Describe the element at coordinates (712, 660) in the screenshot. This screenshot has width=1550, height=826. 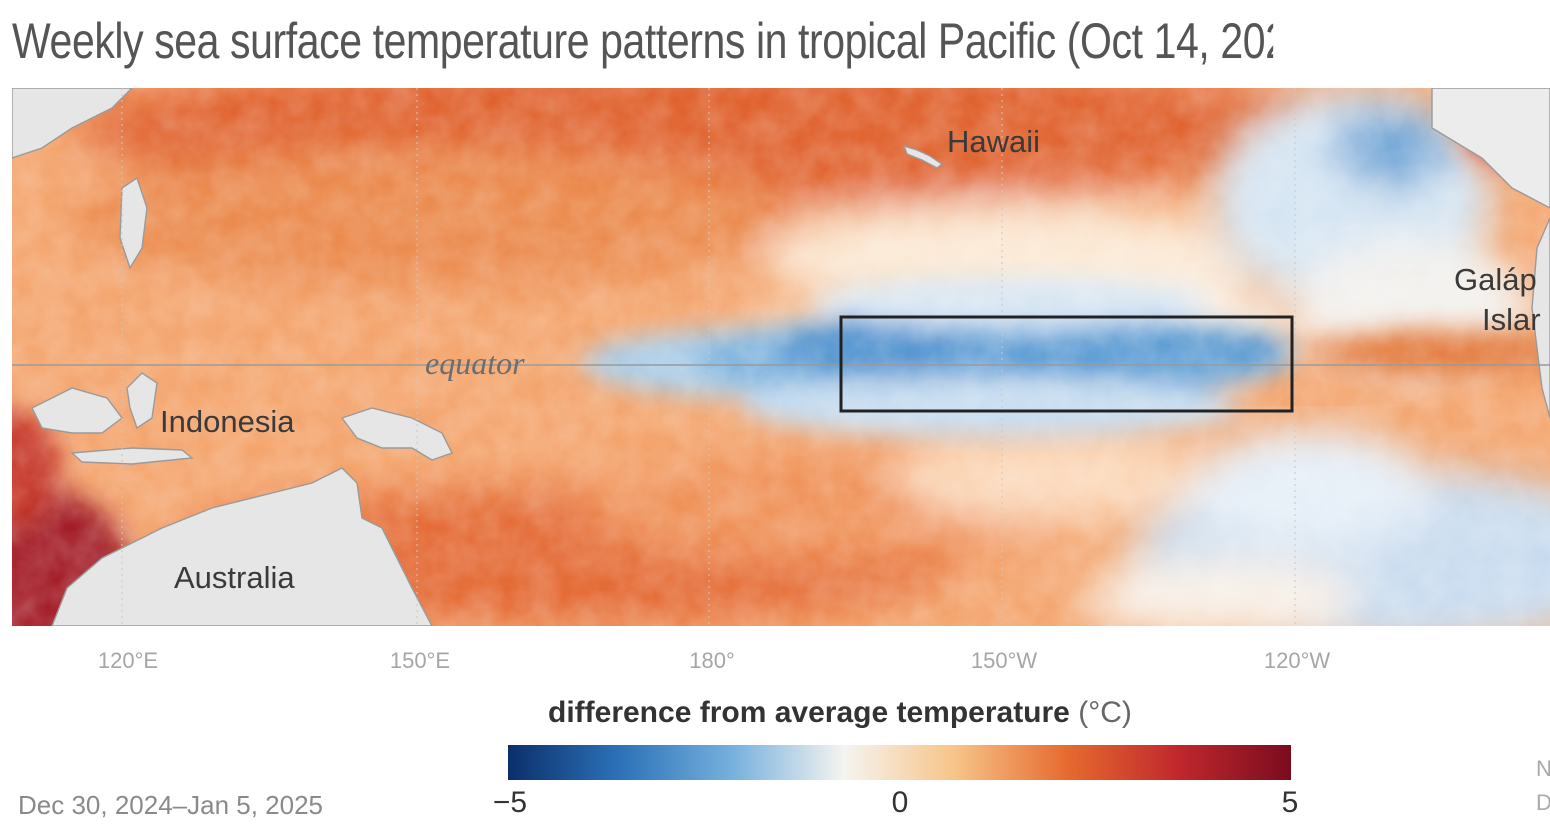
I see `tick-180: 180°` at that location.